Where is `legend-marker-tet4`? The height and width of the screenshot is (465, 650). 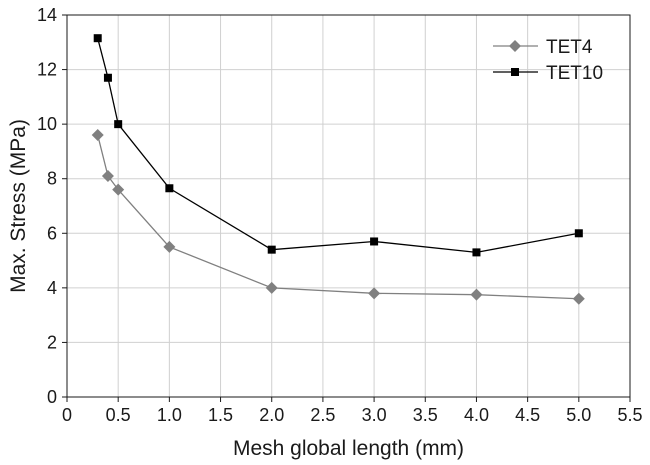
legend-marker-tet4 is located at coordinates (515, 46).